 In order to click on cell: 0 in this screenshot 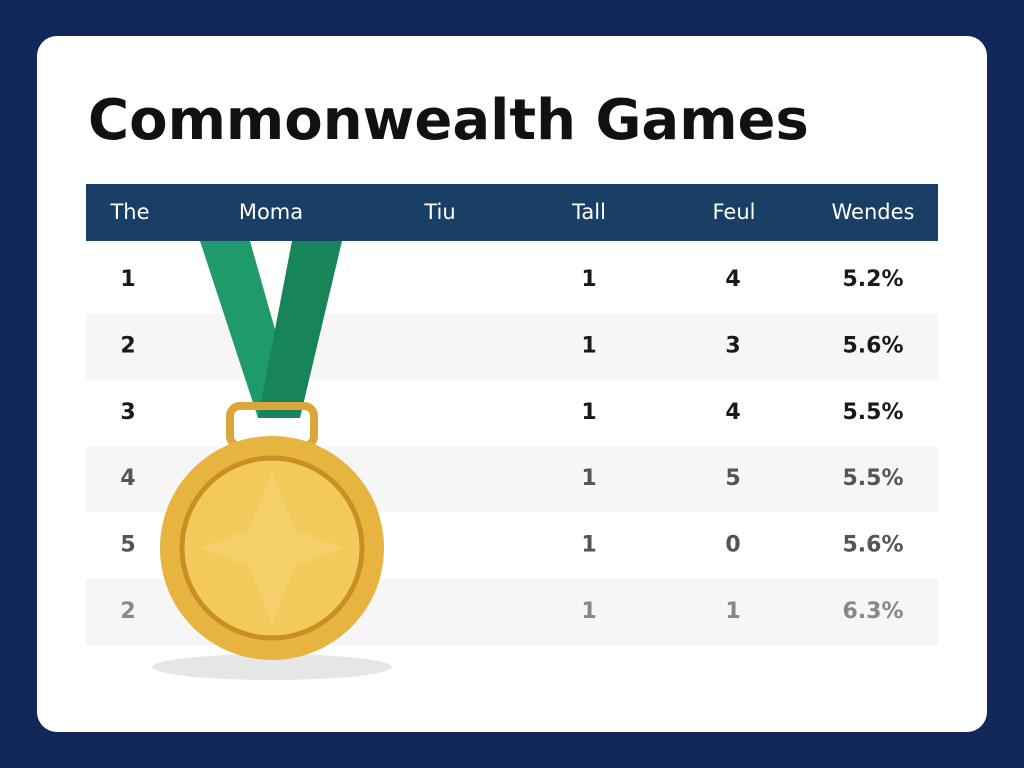, I will do `click(732, 545)`.